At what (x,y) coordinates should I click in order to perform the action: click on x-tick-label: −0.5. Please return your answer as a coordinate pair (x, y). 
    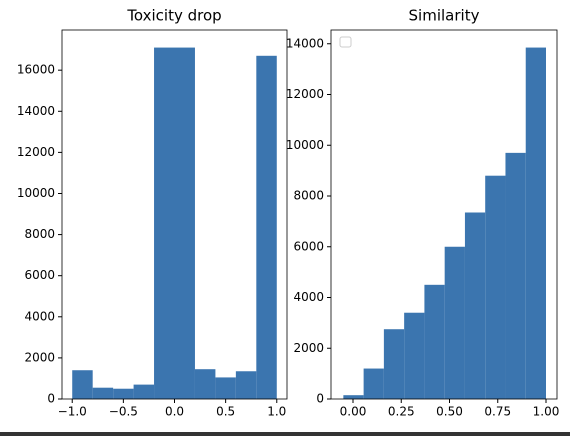
    Looking at the image, I should click on (123, 412).